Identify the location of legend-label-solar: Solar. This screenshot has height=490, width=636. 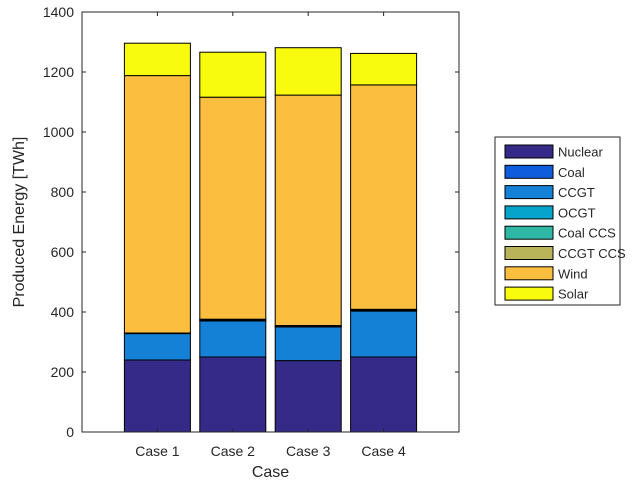
(573, 294).